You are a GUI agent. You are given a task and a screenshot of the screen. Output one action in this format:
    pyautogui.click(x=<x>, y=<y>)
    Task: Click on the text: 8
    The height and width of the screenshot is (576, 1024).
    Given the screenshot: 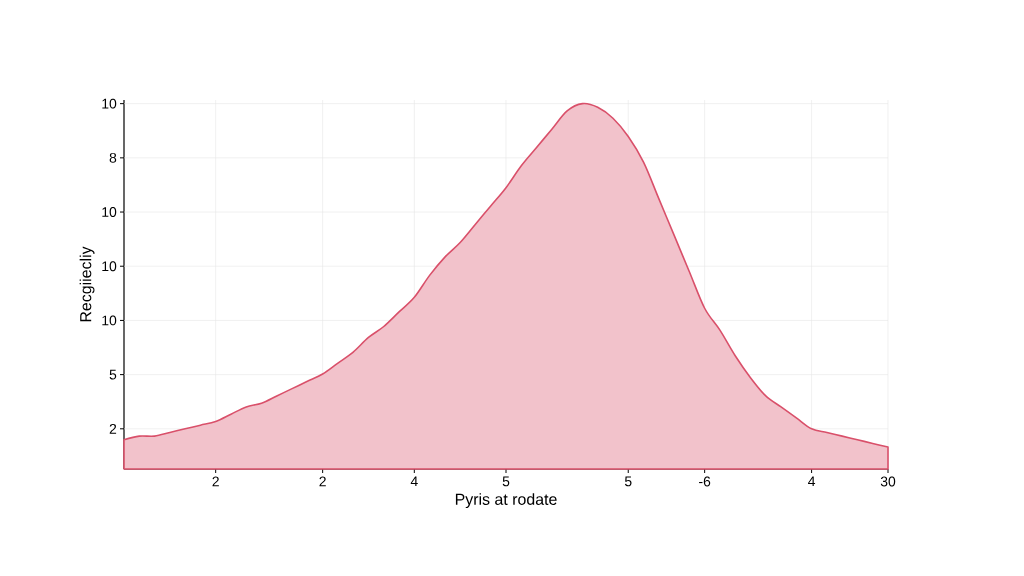 What is the action you would take?
    pyautogui.click(x=113, y=157)
    